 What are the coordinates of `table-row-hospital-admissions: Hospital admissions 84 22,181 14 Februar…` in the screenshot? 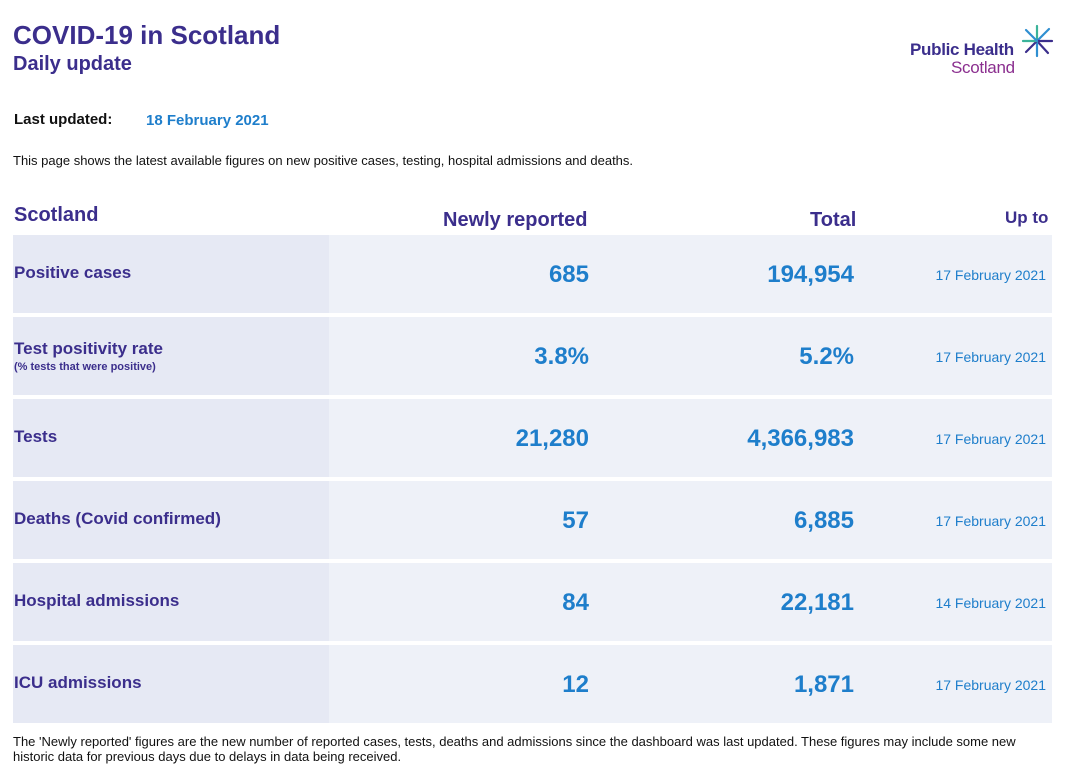 It's located at (532, 602).